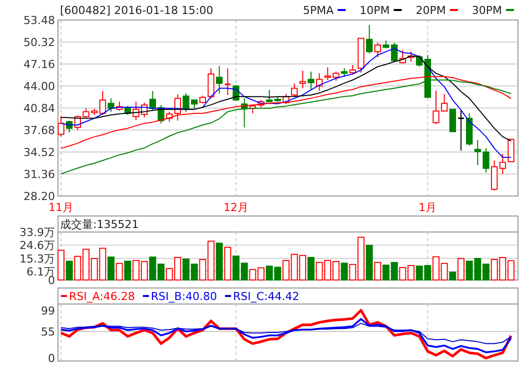 This screenshot has width=520, height=365. What do you see at coordinates (102, 296) in the screenshot?
I see `legend-label: RSI_A:46.28` at bounding box center [102, 296].